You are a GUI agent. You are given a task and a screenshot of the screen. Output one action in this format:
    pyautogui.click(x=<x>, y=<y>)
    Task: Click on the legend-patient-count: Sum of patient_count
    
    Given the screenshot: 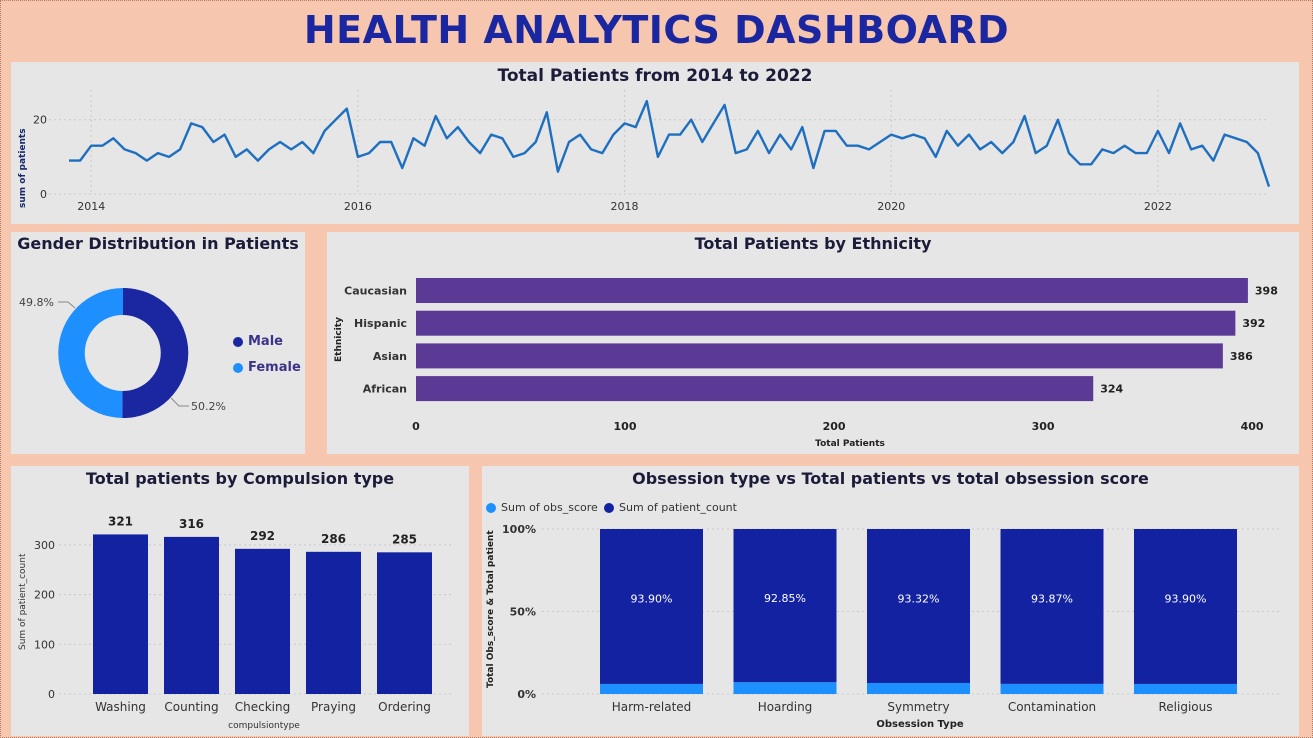 What is the action you would take?
    pyautogui.click(x=670, y=507)
    